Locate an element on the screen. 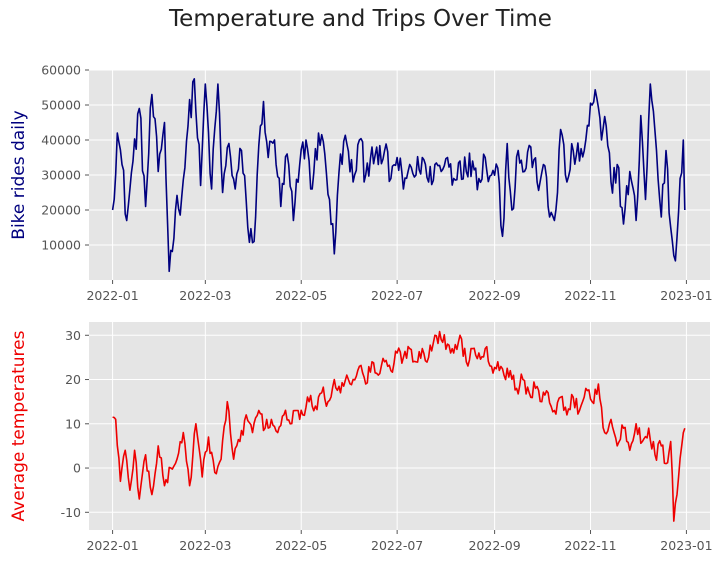  y-tick-label: 50000 is located at coordinates (61, 105).